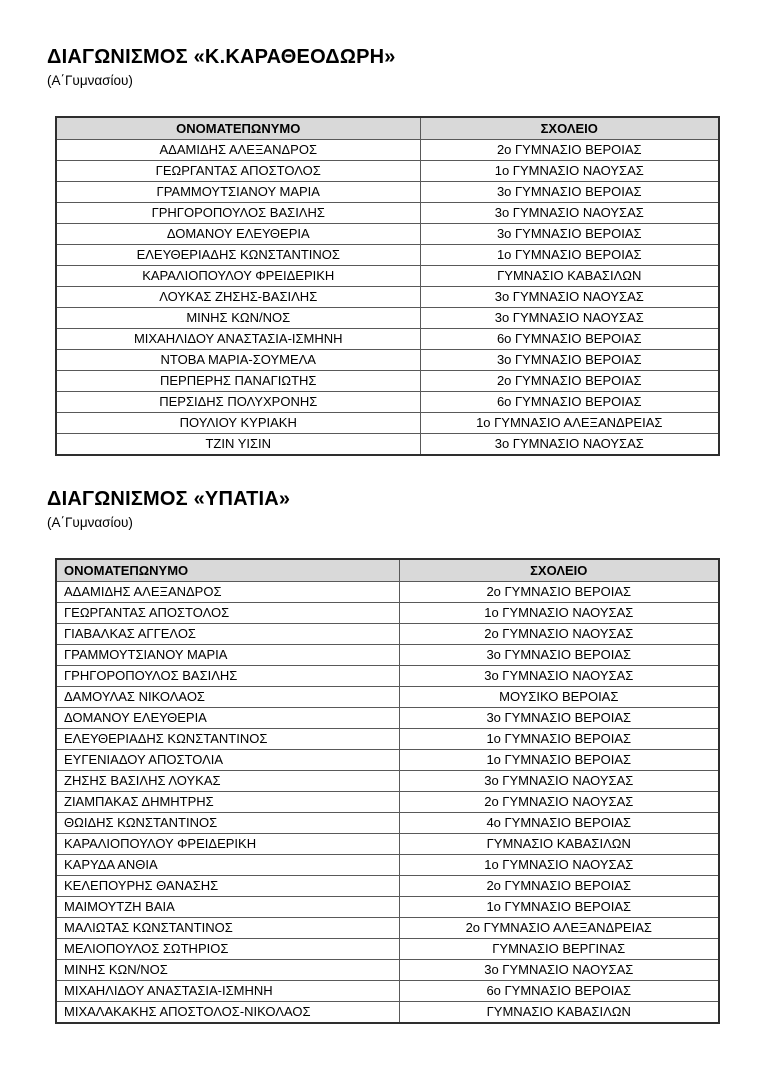 The image size is (764, 1080). What do you see at coordinates (387, 360) in the screenshot?
I see `table-row: ΝΤΟΒΑ ΜΑΡΙΑ-ΣΟΥΜΕΛΑ 3ο ΓΥΜΝΑΣΙΟ ΒΕΡΟΙΑΣ` at bounding box center [387, 360].